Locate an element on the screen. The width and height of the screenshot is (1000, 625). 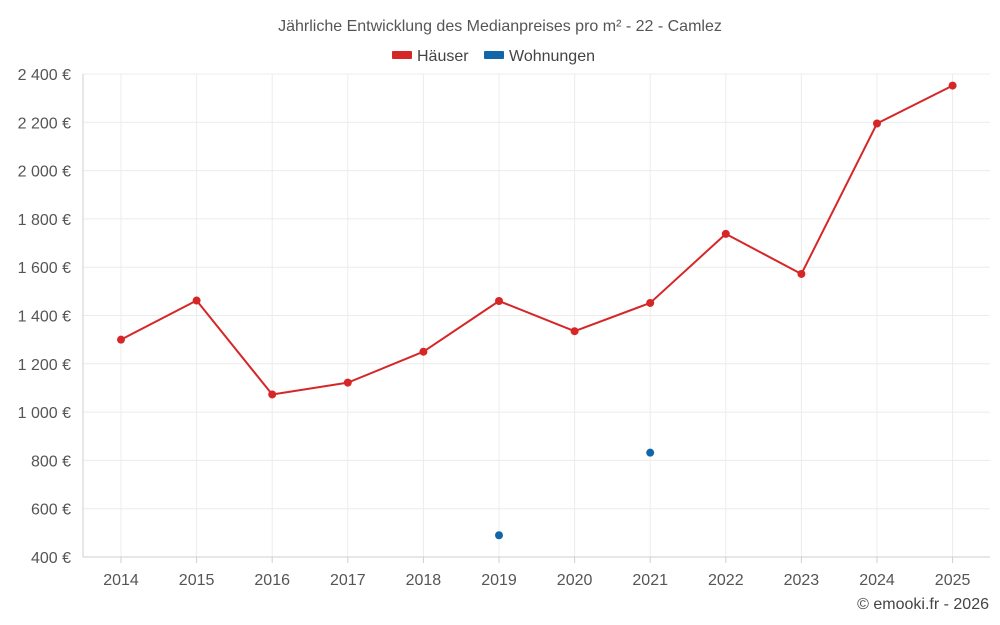
series-wohnungen is located at coordinates (575, 494).